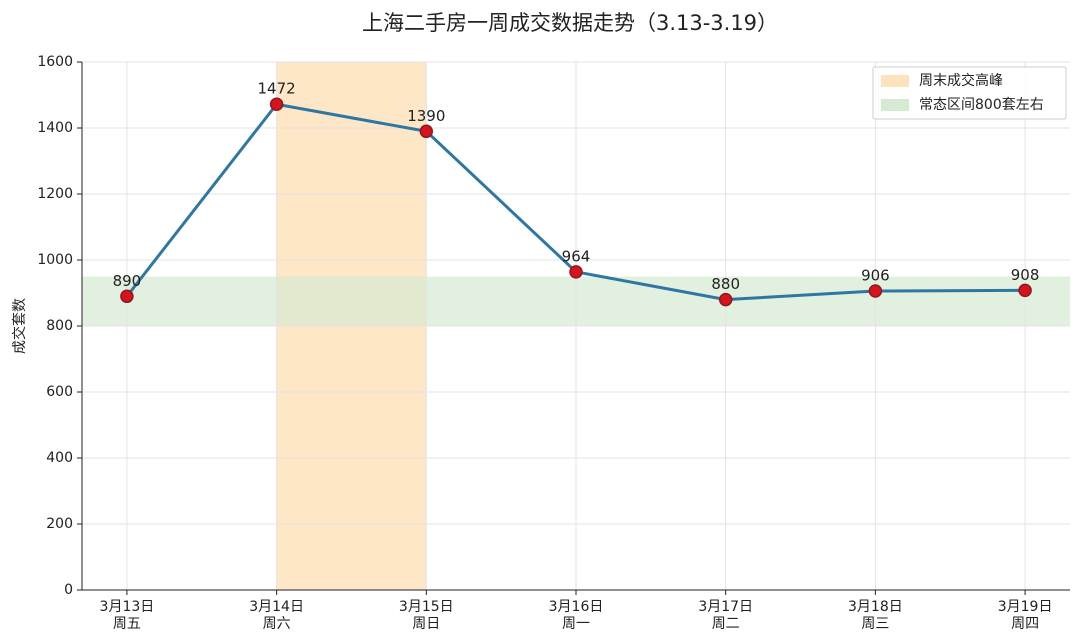  Describe the element at coordinates (426, 607) in the screenshot. I see `x-tick-label: 3月15日` at that location.